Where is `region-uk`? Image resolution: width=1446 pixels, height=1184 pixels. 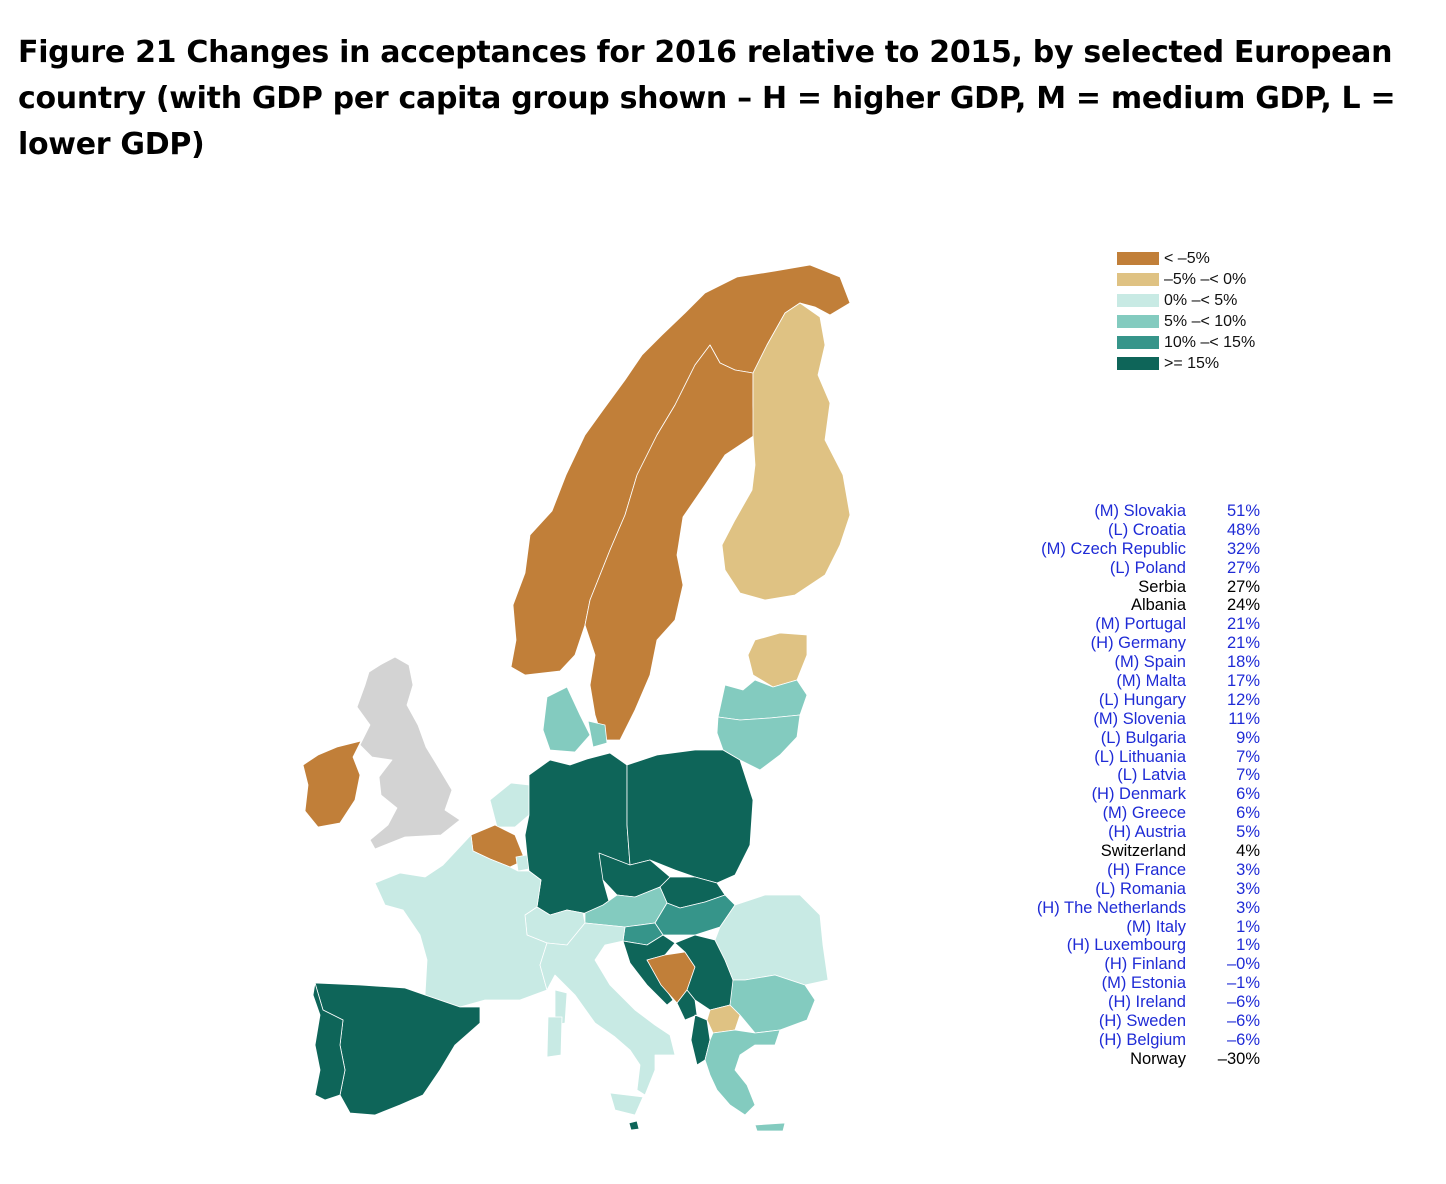
region-uk is located at coordinates (408, 753).